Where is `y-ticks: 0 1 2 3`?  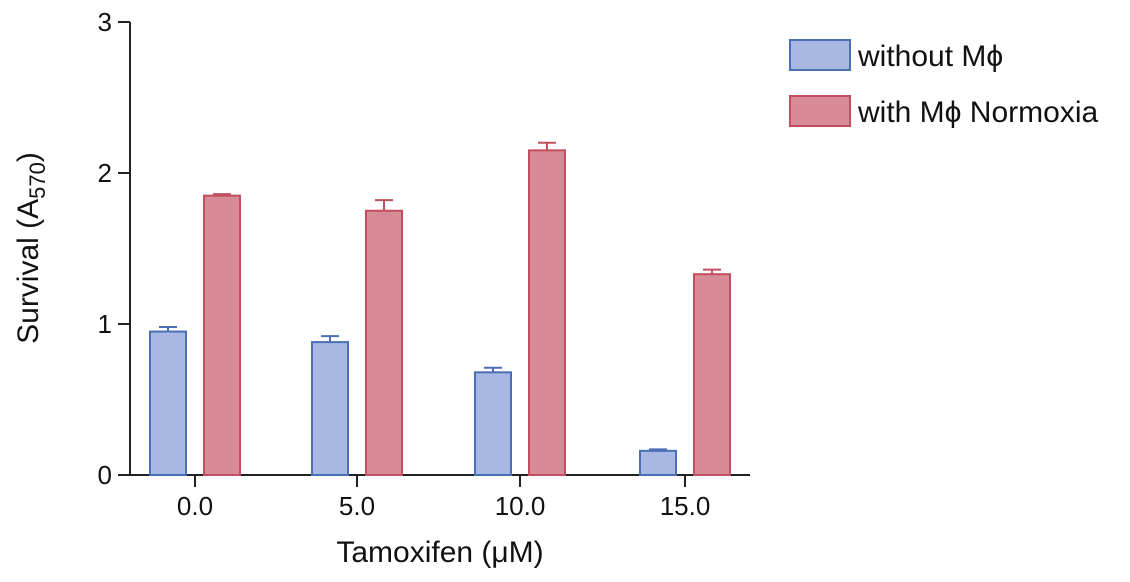
y-ticks: 0 1 2 3 is located at coordinates (114, 248).